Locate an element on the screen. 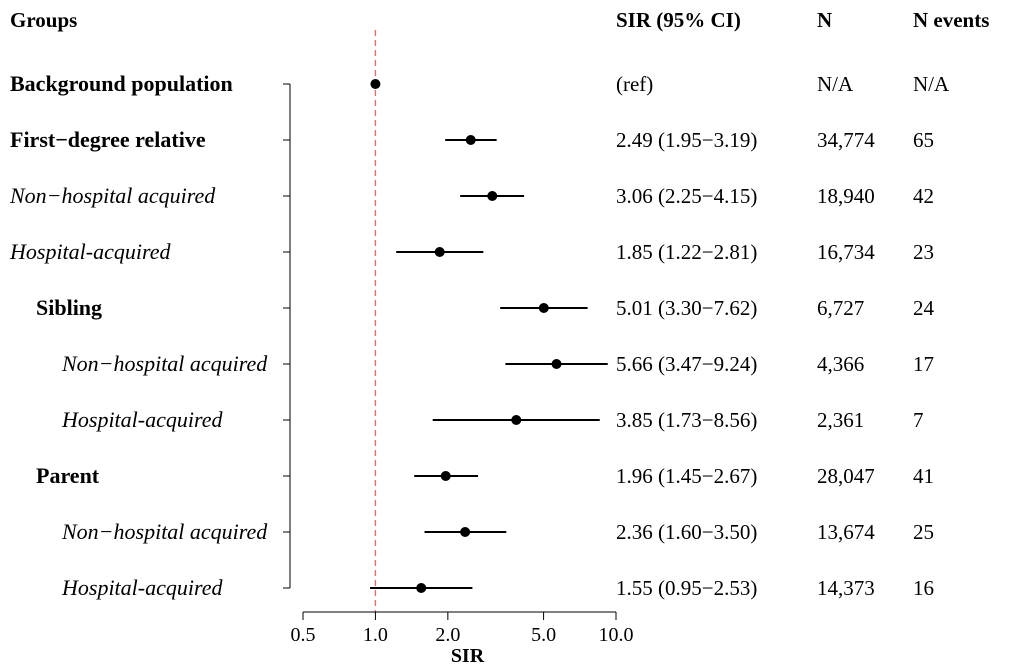 The height and width of the screenshot is (671, 1012). events-value: 24 is located at coordinates (924, 308).